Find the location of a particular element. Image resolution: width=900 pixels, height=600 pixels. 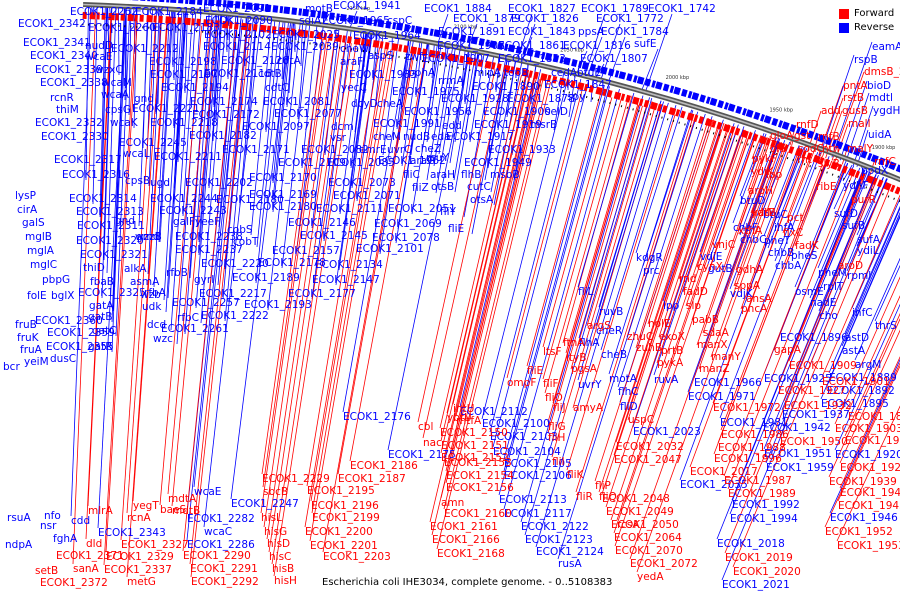

reverse-feature-label: ECOK1_2222 is located at coordinates (235, 316).